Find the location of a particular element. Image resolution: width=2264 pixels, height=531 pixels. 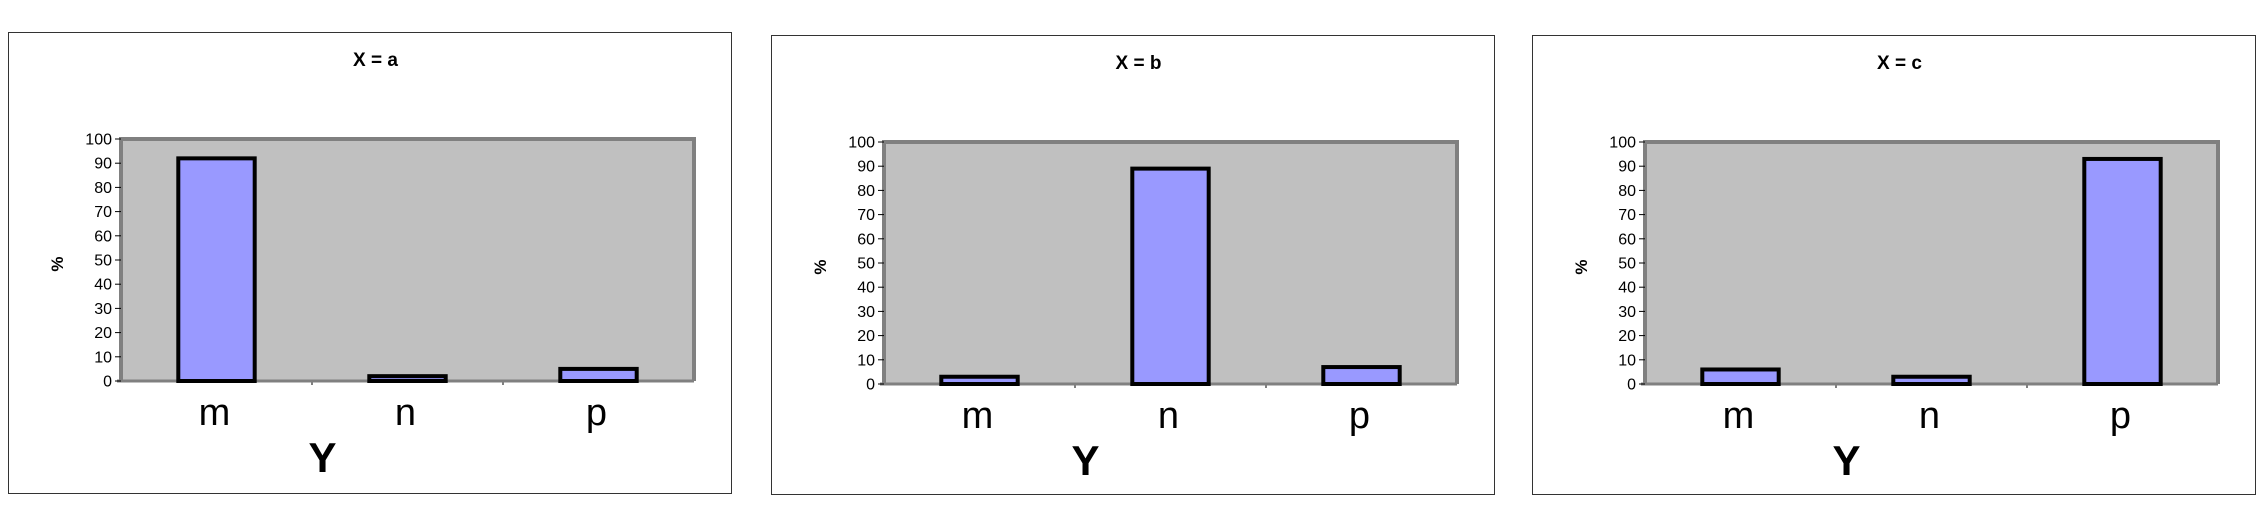

chart-title: X = b is located at coordinates (1139, 63).